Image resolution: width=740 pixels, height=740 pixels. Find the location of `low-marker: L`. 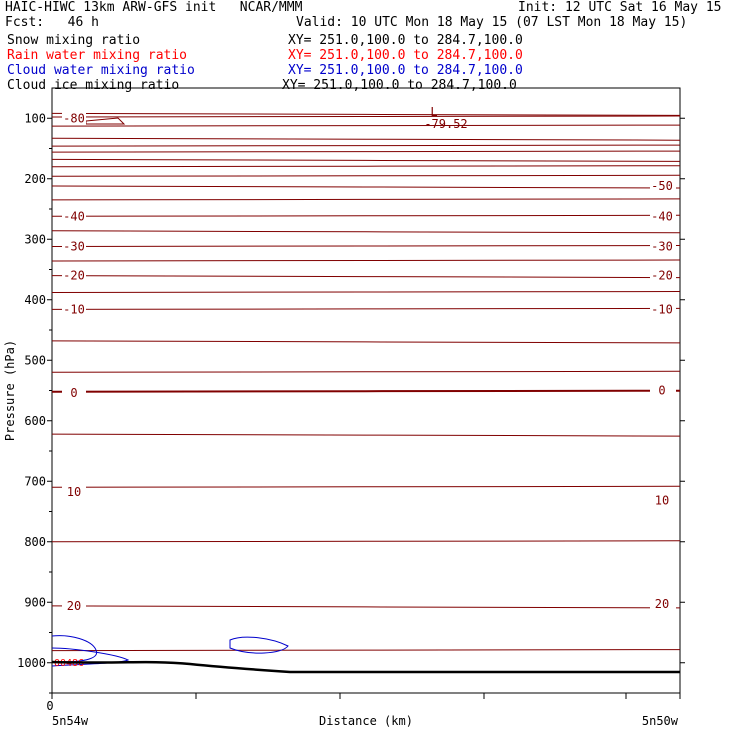

low-marker: L is located at coordinates (433, 112).